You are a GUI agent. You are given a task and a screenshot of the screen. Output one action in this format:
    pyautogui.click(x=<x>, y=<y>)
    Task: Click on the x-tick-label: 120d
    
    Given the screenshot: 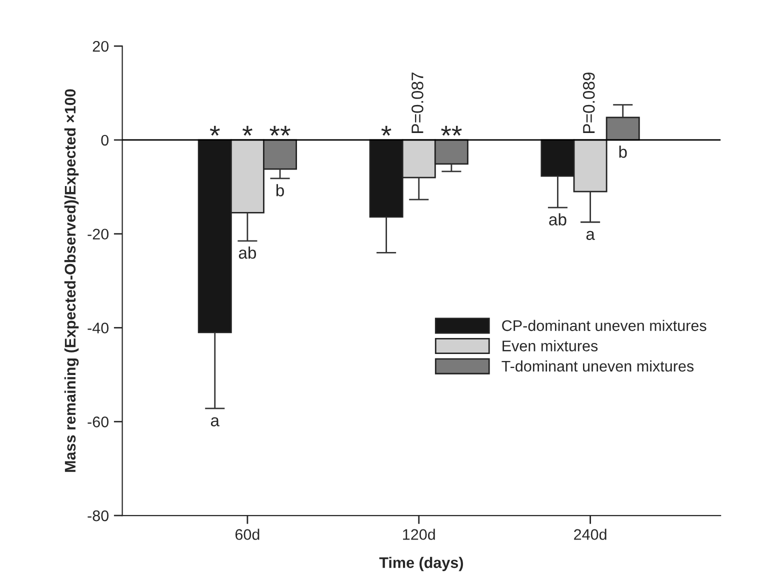 What is the action you would take?
    pyautogui.click(x=419, y=534)
    